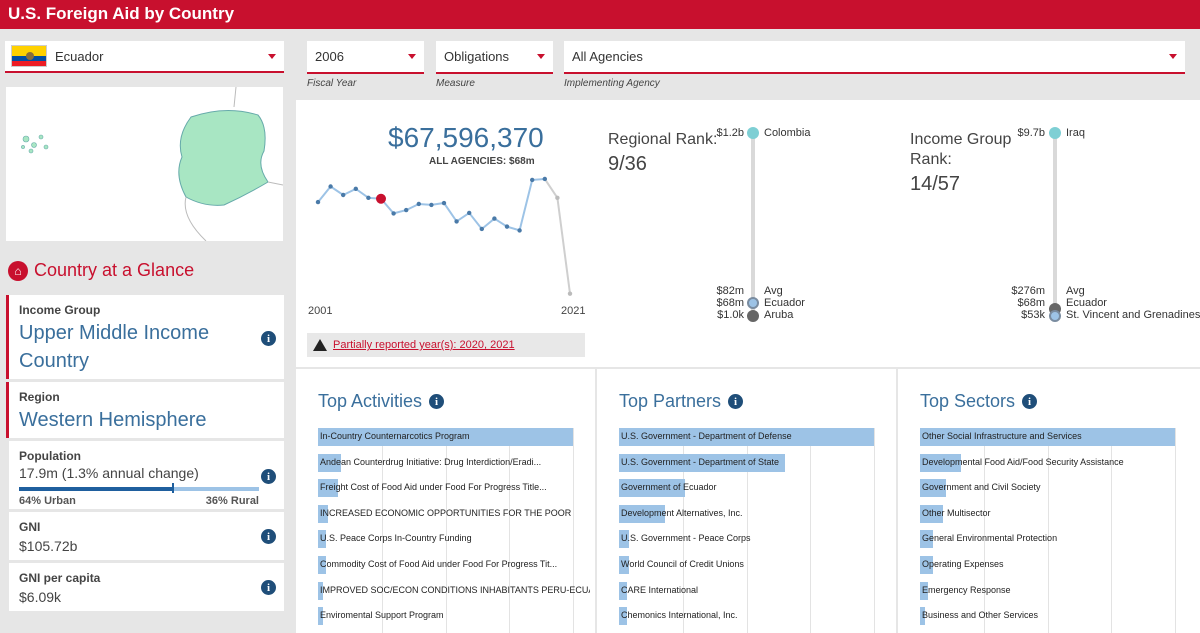 The width and height of the screenshot is (1200, 633). I want to click on bar-row: Other Social Infrastructure and Services, so click(1047, 437).